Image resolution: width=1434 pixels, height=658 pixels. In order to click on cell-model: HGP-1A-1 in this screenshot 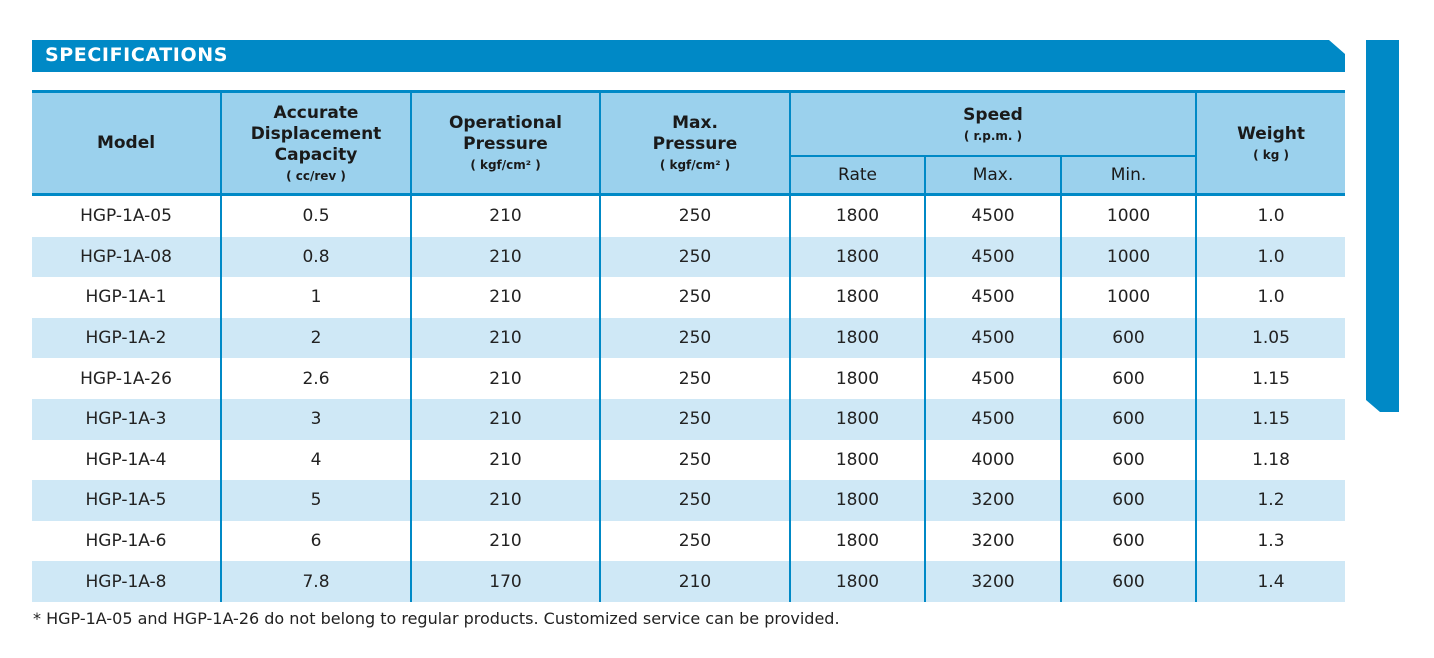, I will do `click(126, 297)`.